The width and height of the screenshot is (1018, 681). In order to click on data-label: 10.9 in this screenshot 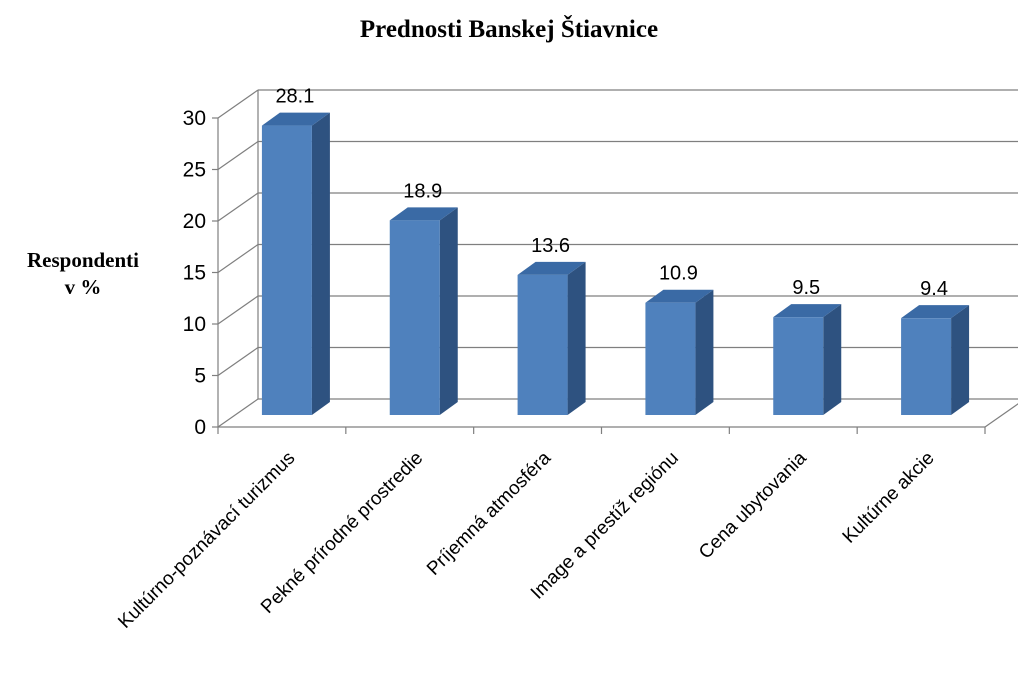, I will do `click(678, 274)`.